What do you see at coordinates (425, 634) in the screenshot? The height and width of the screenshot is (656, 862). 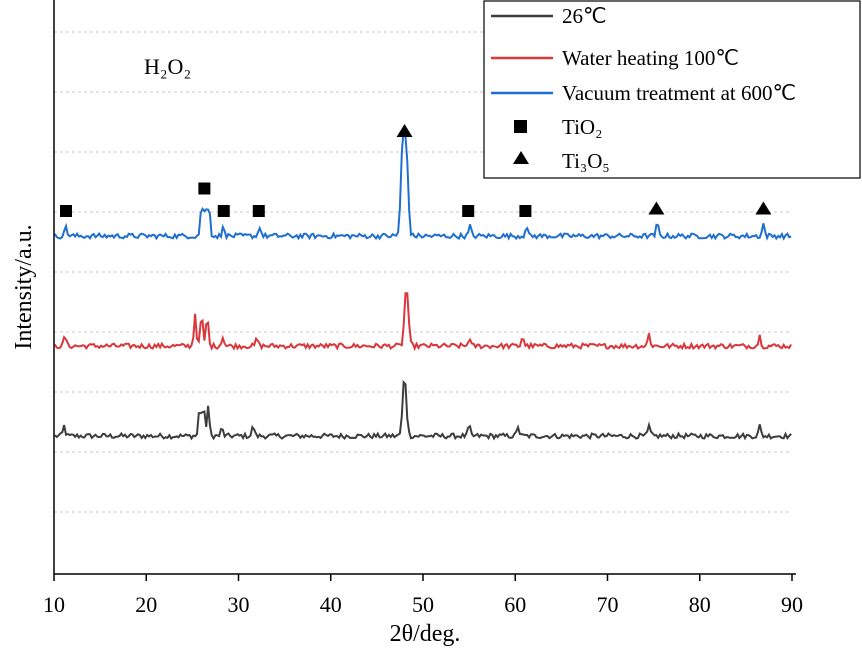 I see `x-axis-title: 2θ/deg.` at bounding box center [425, 634].